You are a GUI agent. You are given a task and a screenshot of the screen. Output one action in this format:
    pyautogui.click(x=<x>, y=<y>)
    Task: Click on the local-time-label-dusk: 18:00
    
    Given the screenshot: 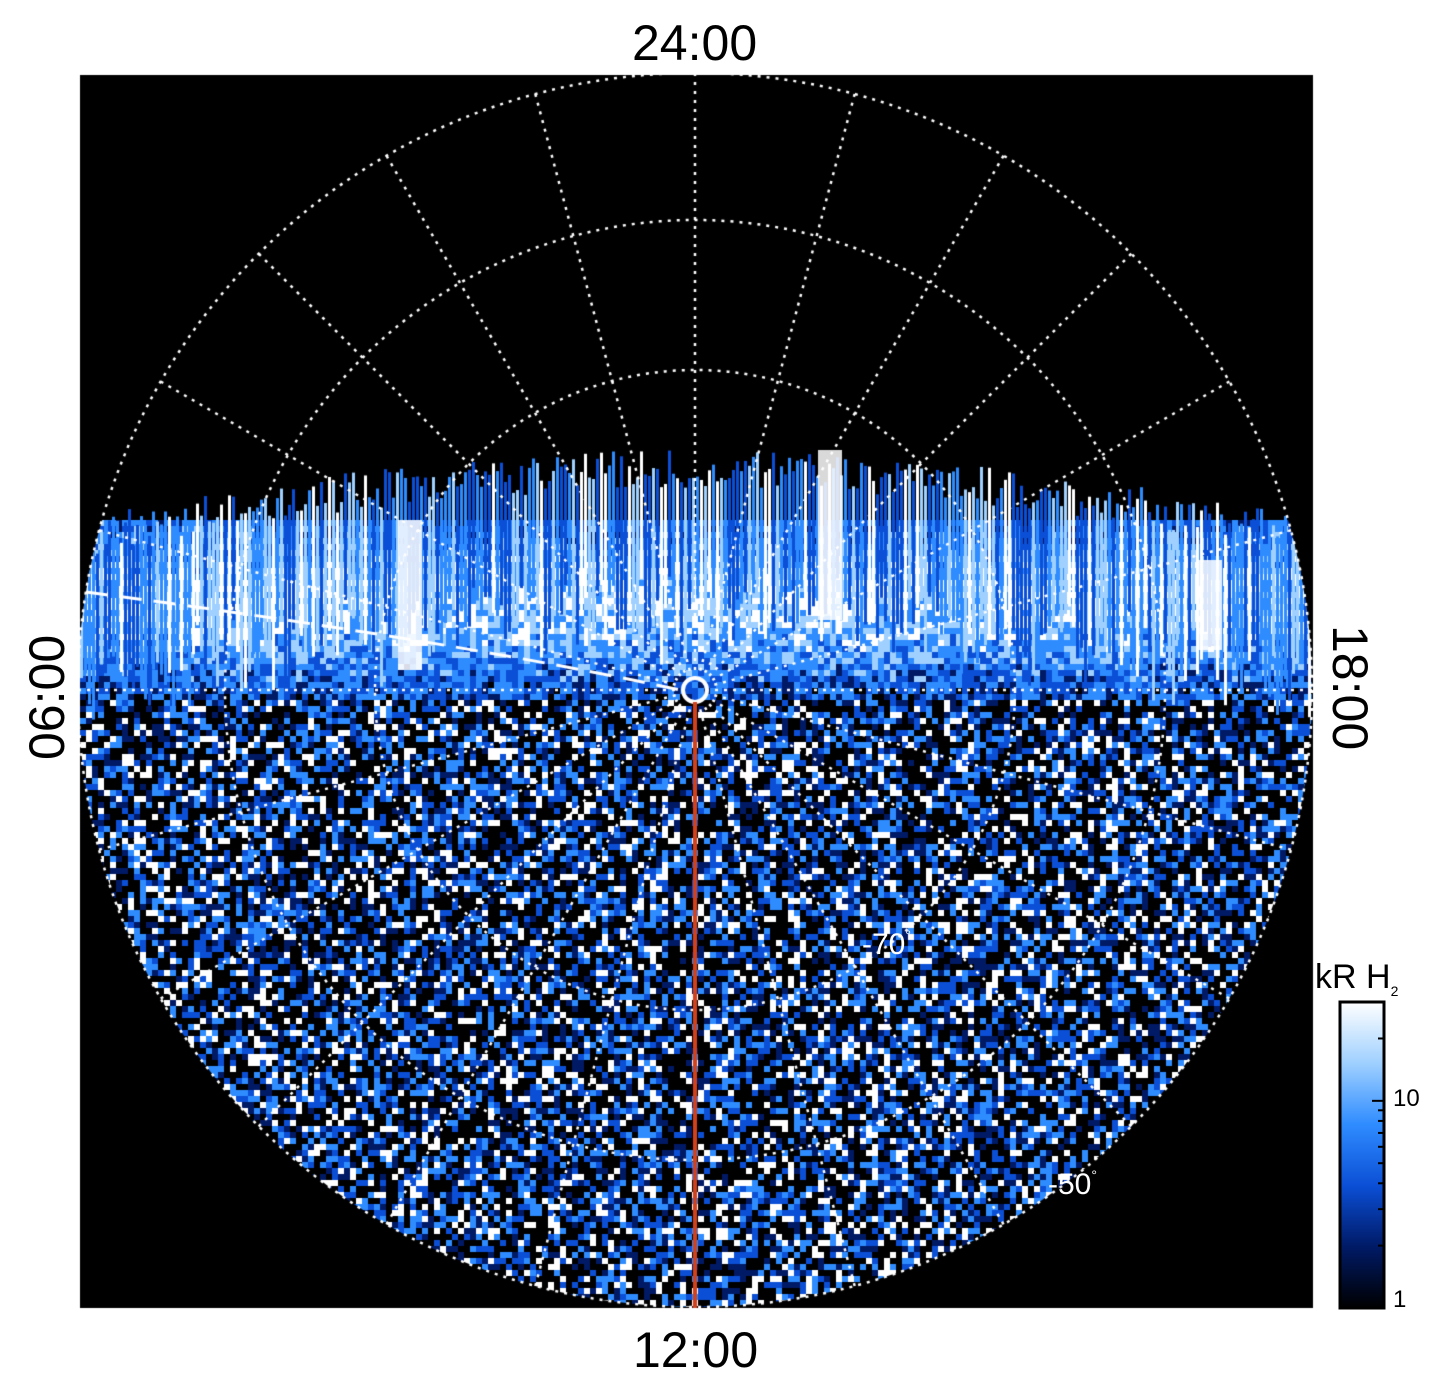 What is the action you would take?
    pyautogui.click(x=1350, y=688)
    